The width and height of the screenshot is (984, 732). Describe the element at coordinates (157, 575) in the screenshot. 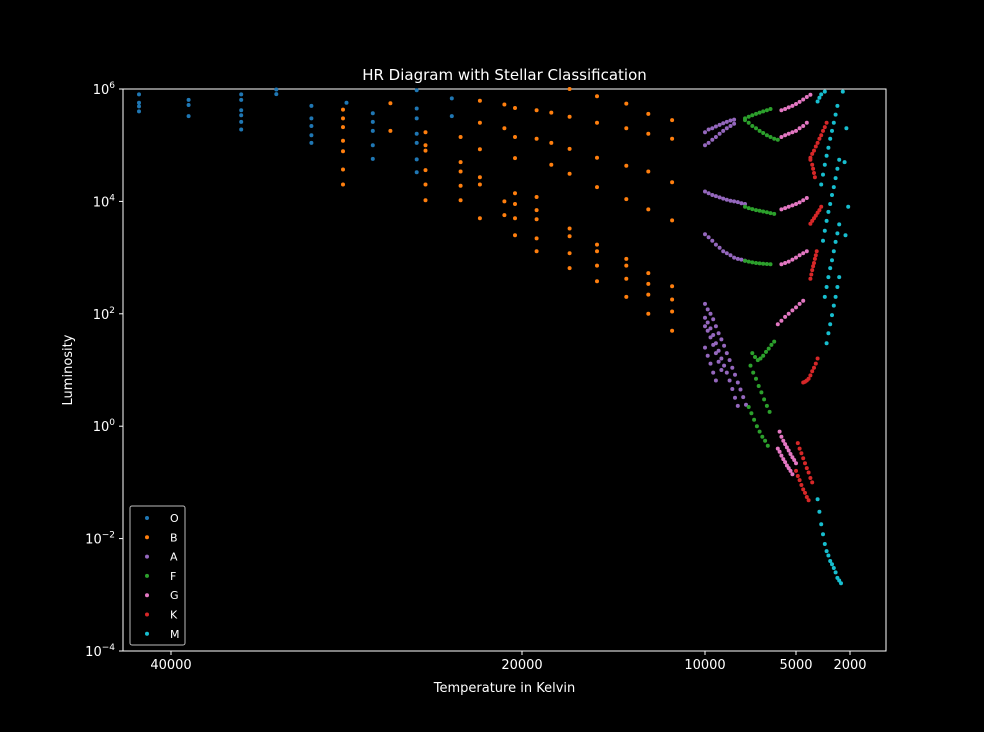

I see `legend-frame` at that location.